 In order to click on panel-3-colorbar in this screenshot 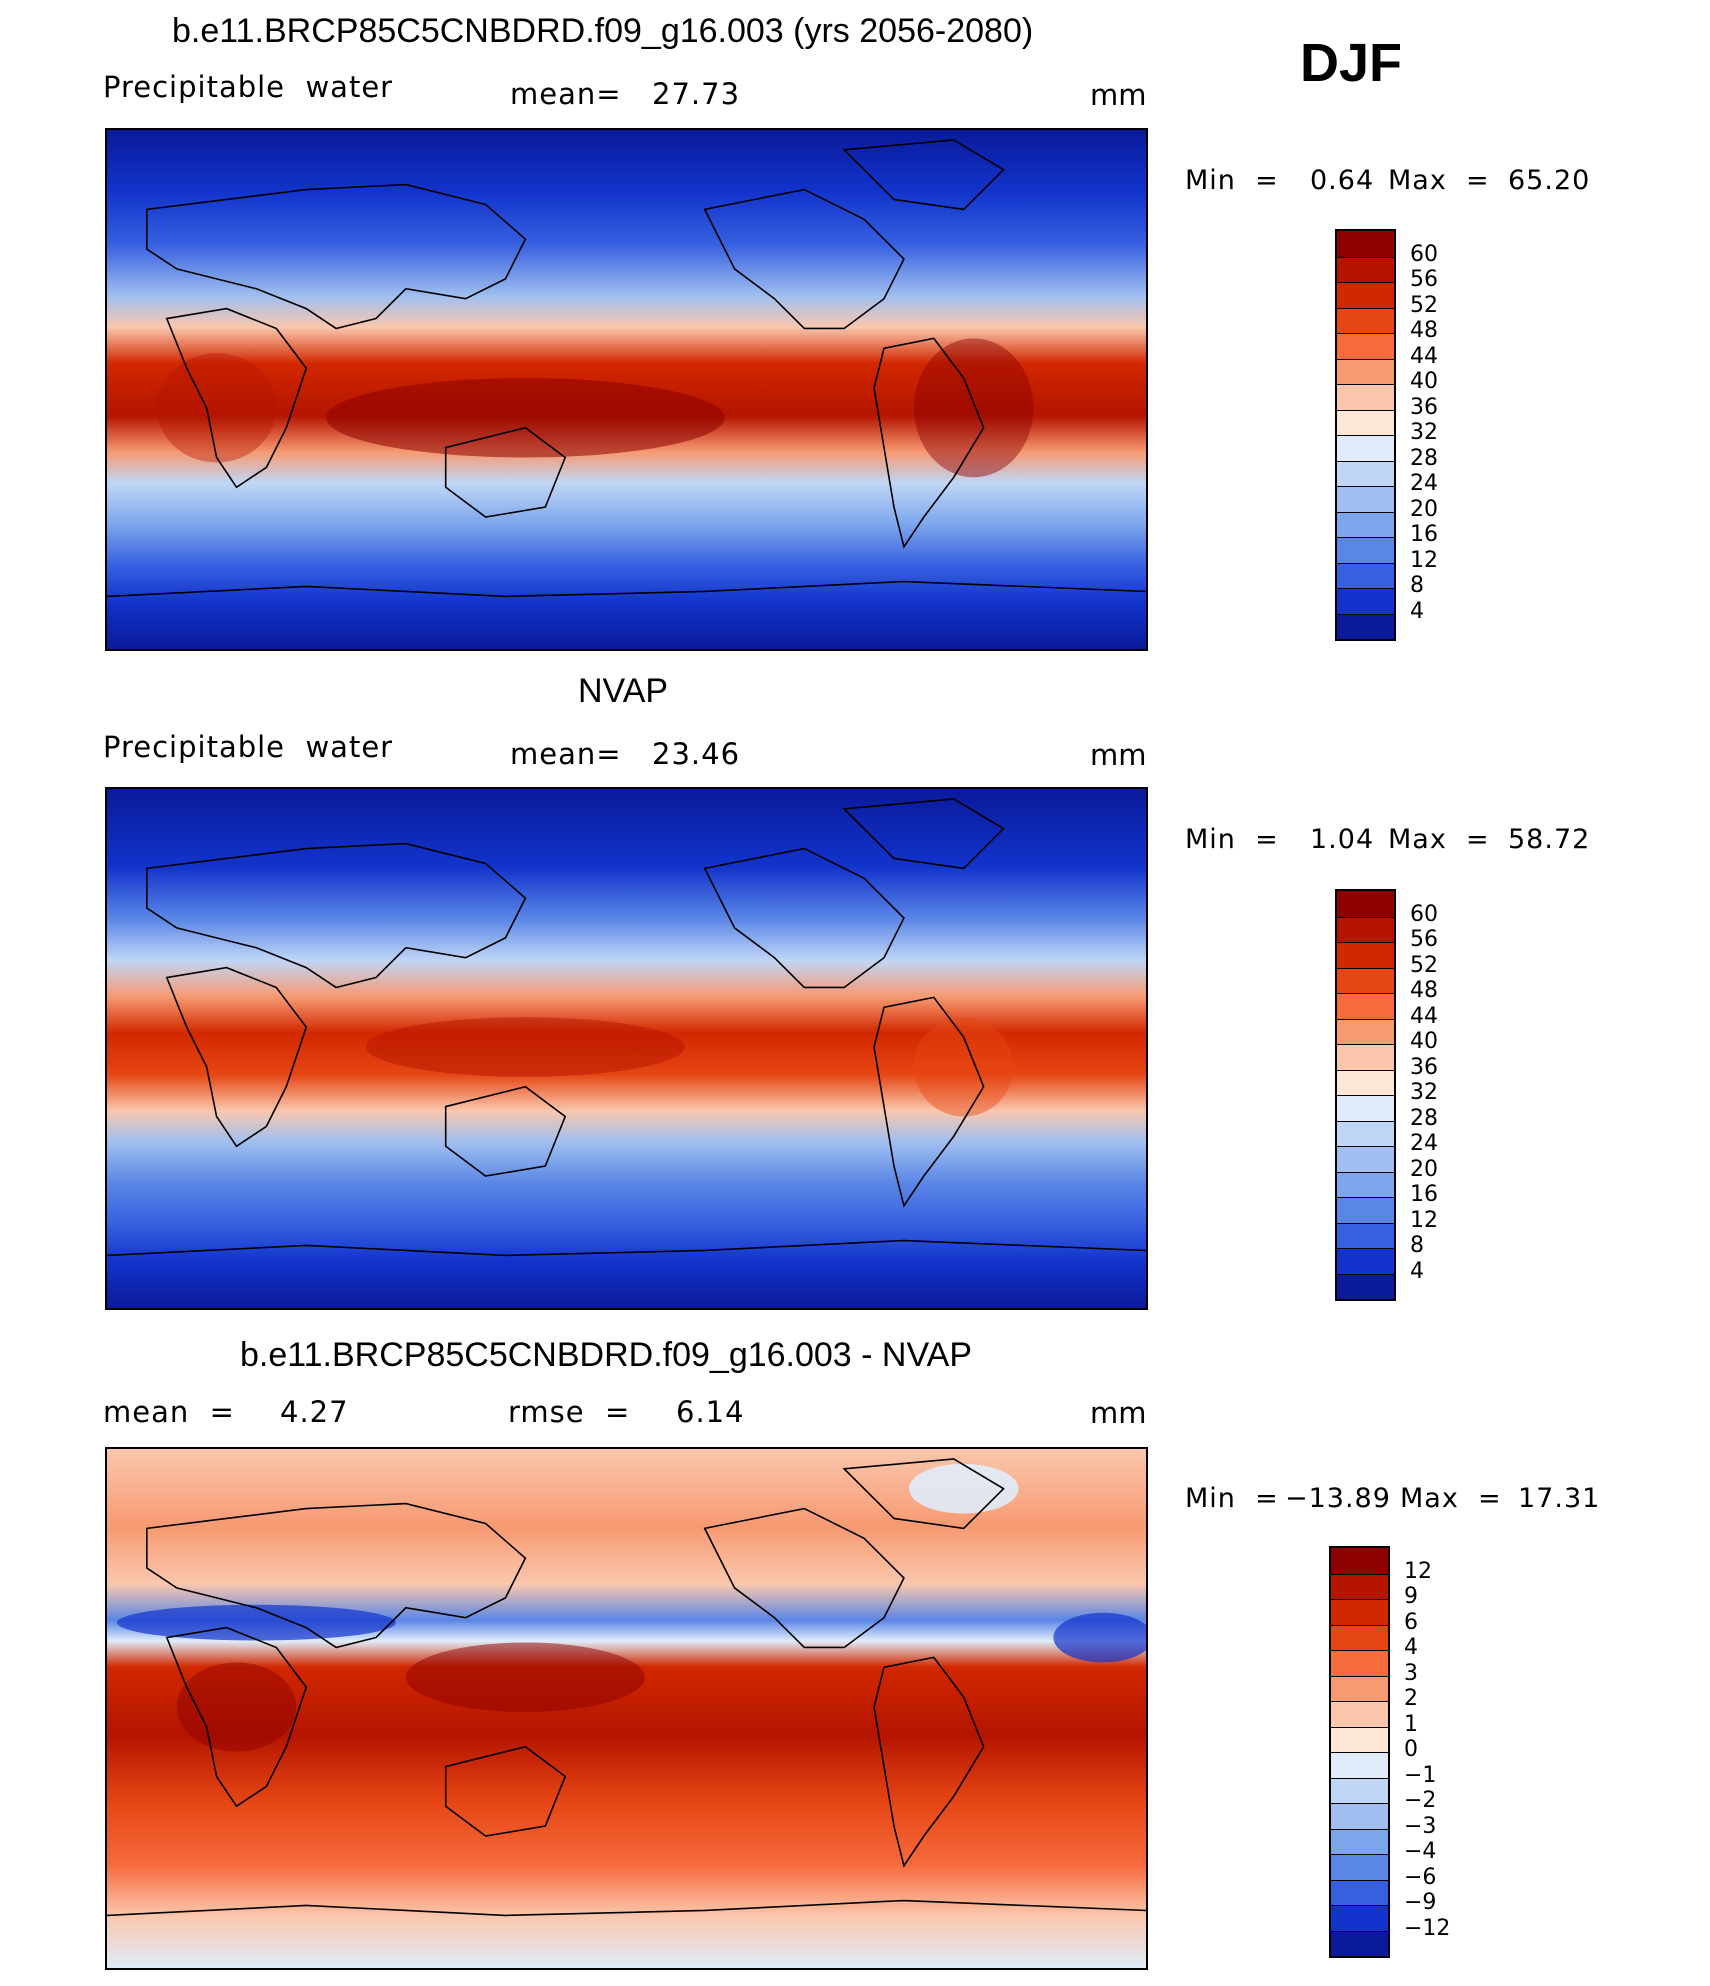, I will do `click(1359, 1752)`.